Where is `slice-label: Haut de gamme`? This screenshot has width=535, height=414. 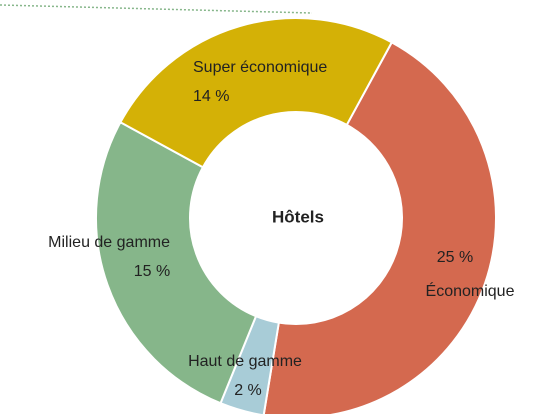
slice-label: Haut de gamme is located at coordinates (245, 361).